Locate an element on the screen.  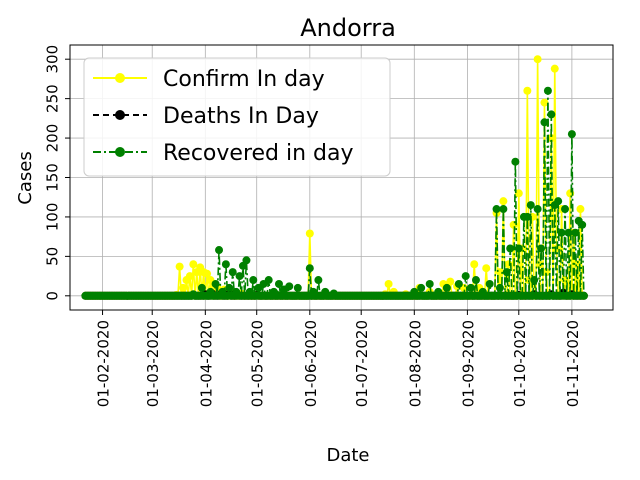
y-tick-label: 200 is located at coordinates (53, 138).